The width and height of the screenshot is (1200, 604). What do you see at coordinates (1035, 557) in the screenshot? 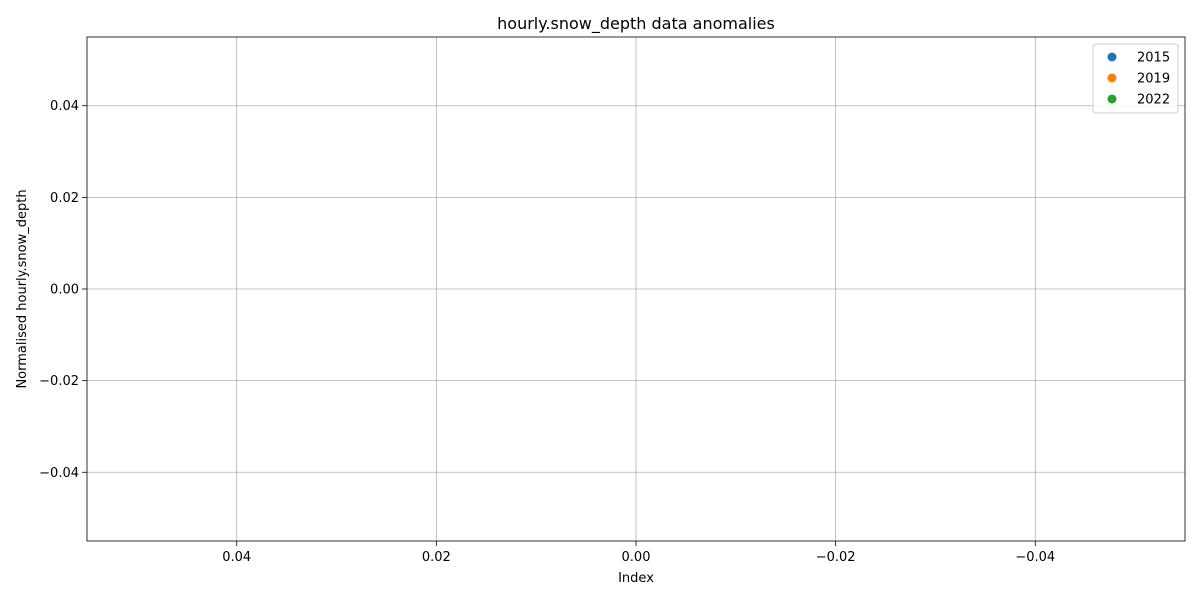
I see `x-tick-label: −0.04` at bounding box center [1035, 557].